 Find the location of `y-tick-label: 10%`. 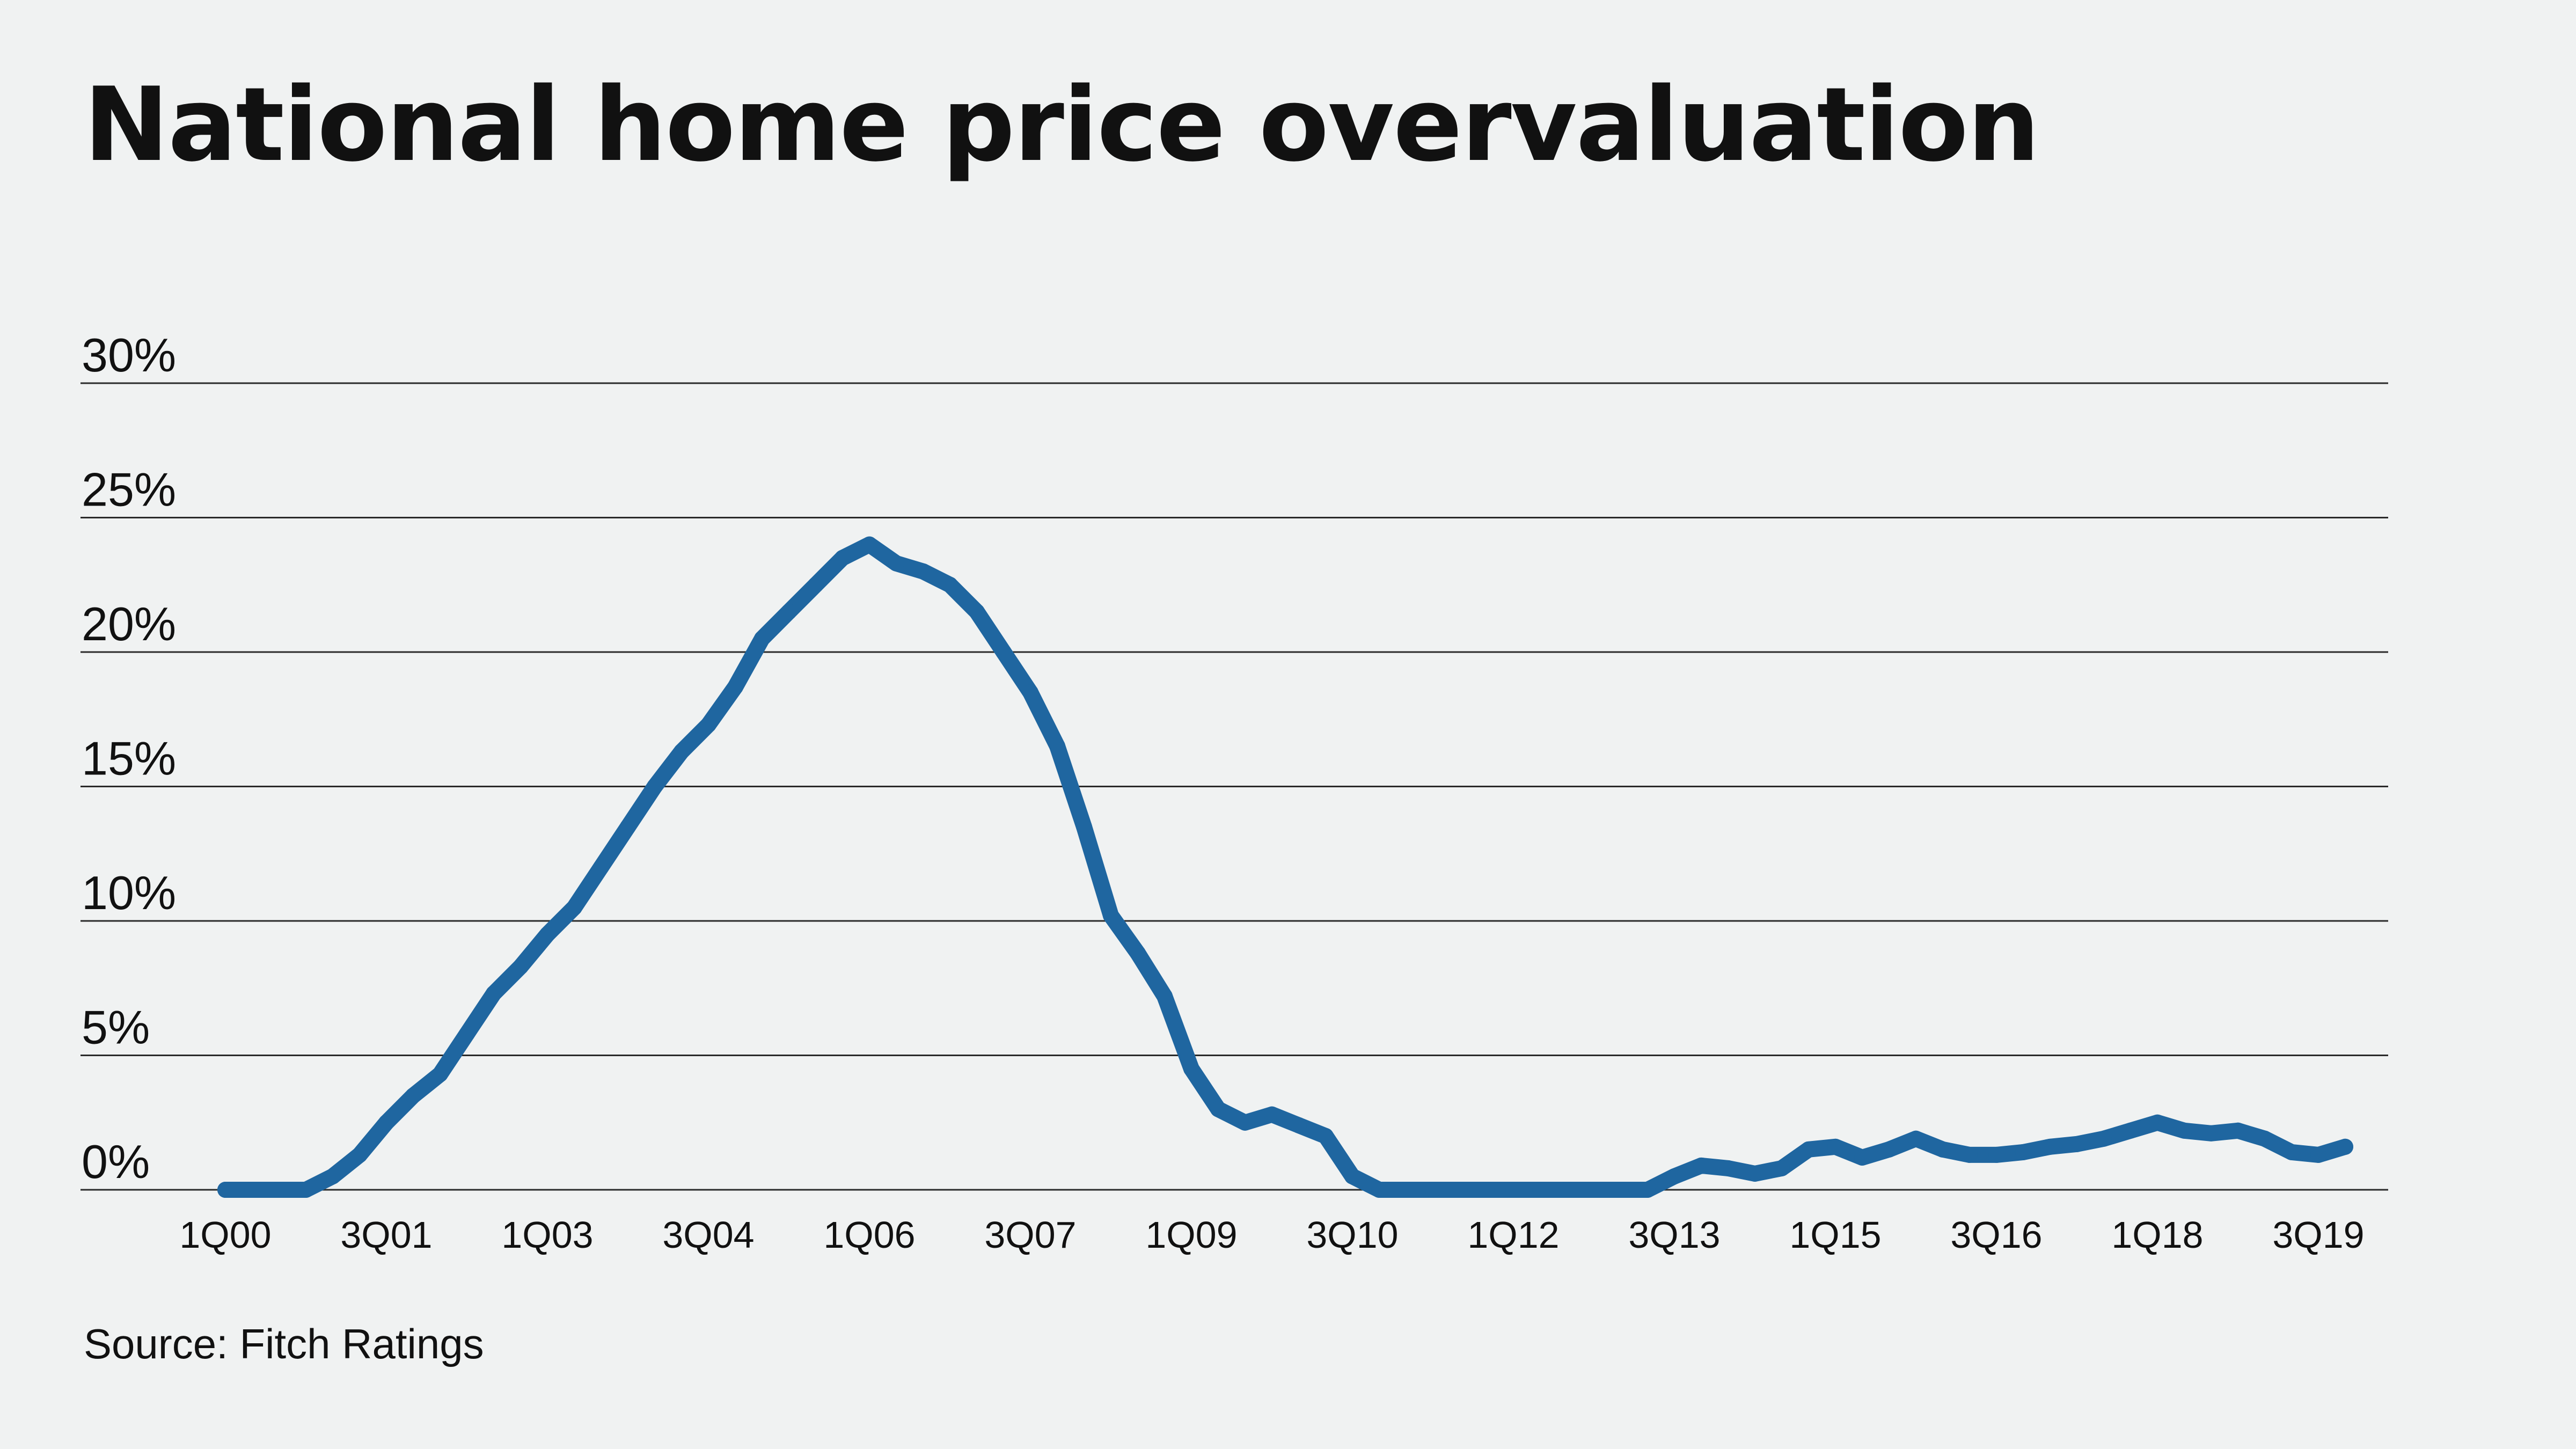

y-tick-label: 10% is located at coordinates (129, 892).